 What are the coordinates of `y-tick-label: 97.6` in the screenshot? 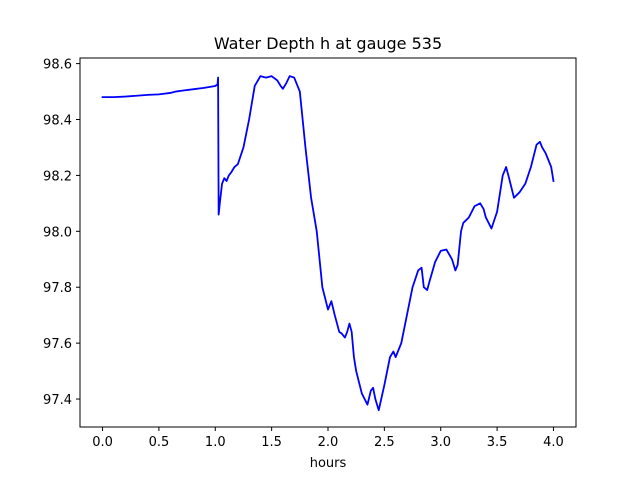 It's located at (57, 344).